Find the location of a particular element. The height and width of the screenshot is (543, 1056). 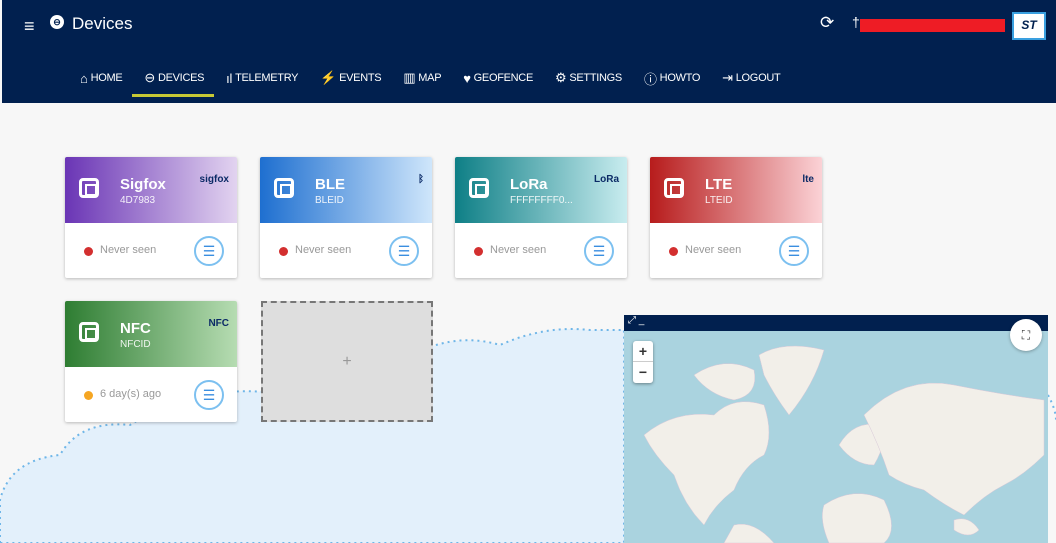

device-id: LTEID is located at coordinates (719, 200).